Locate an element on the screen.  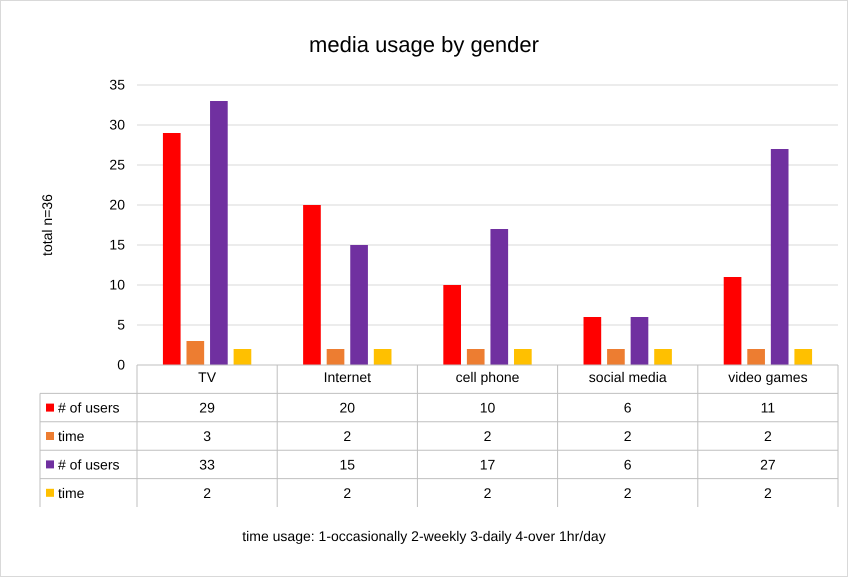
y-tick-label: 10 is located at coordinates (117, 284).